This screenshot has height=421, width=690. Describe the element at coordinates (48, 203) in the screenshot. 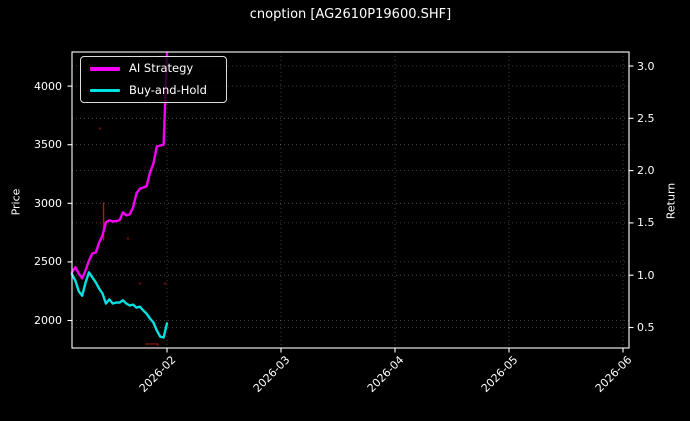

I see `price-tick-label: 3000` at that location.